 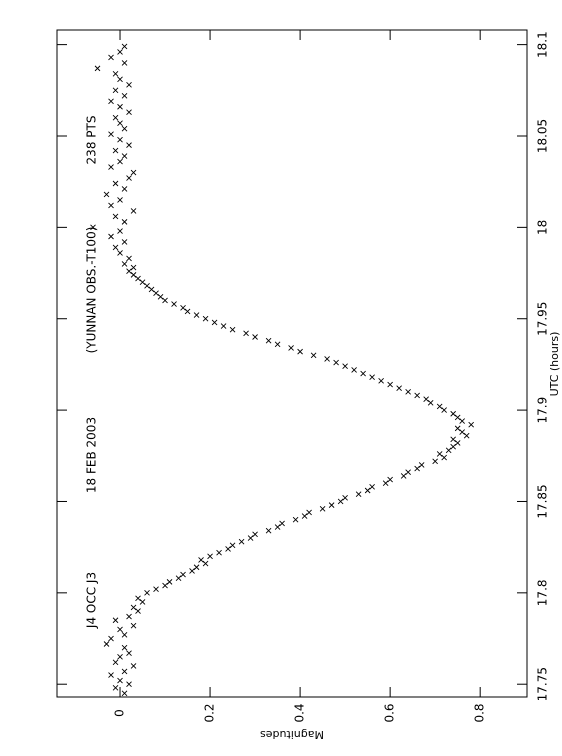 What do you see at coordinates (92, 290) in the screenshot?
I see `title-part: (YUNNAN OBS.-T100)` at bounding box center [92, 290].